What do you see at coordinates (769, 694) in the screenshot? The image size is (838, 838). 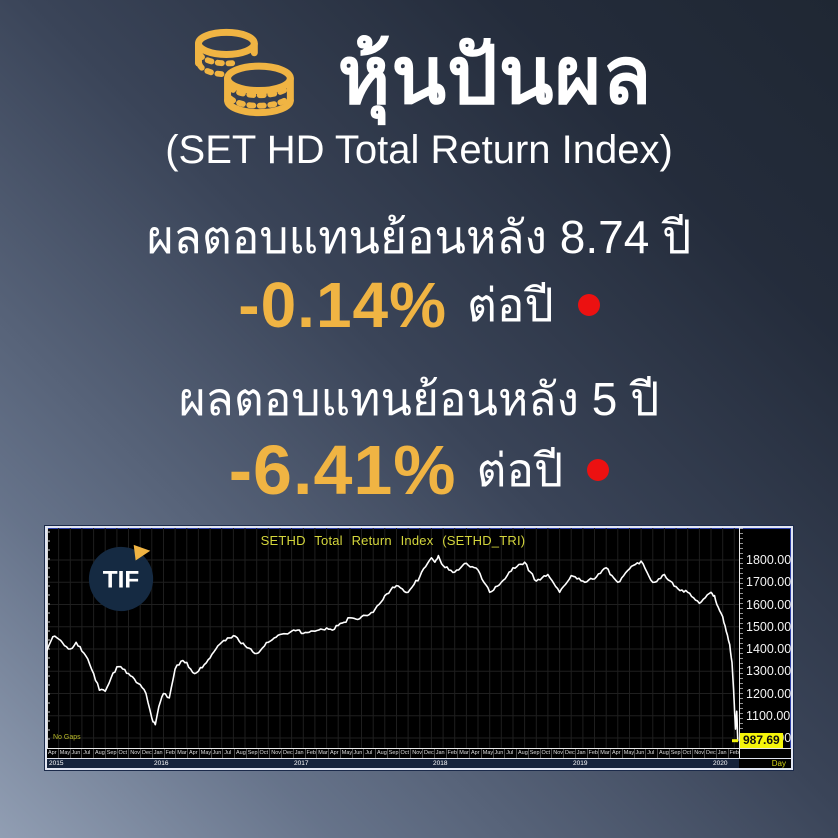 I see `y-axis-tick-label: 1200.00` at bounding box center [769, 694].